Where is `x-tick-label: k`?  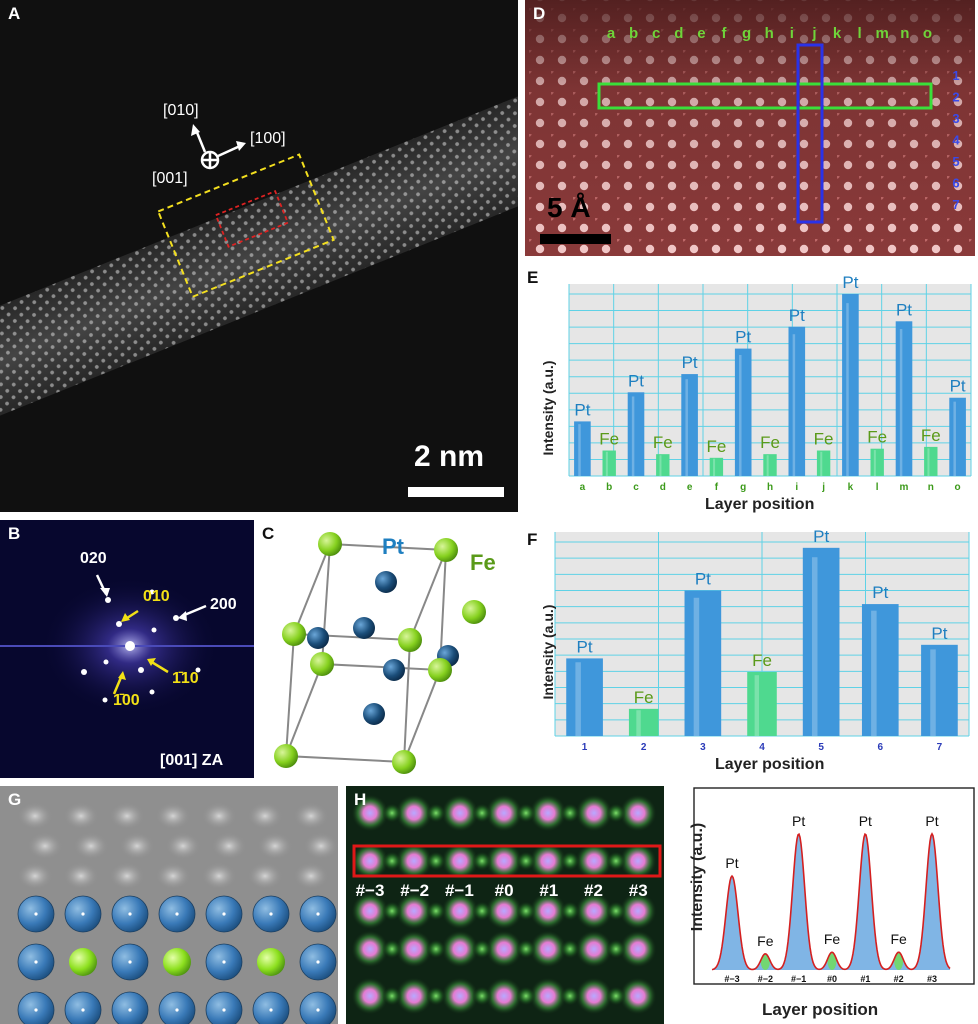 x-tick-label: k is located at coordinates (851, 487).